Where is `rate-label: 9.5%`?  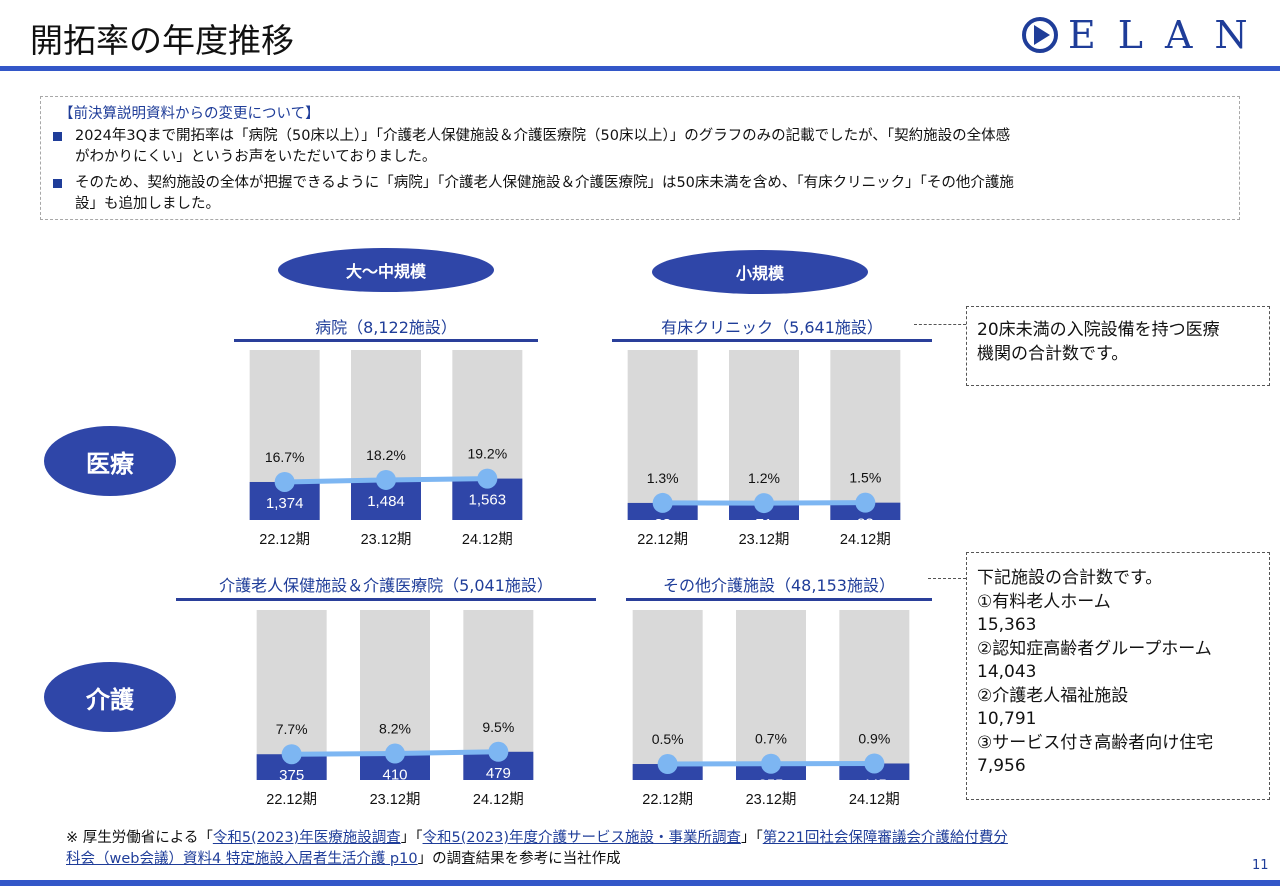
rate-label: 9.5% is located at coordinates (498, 727).